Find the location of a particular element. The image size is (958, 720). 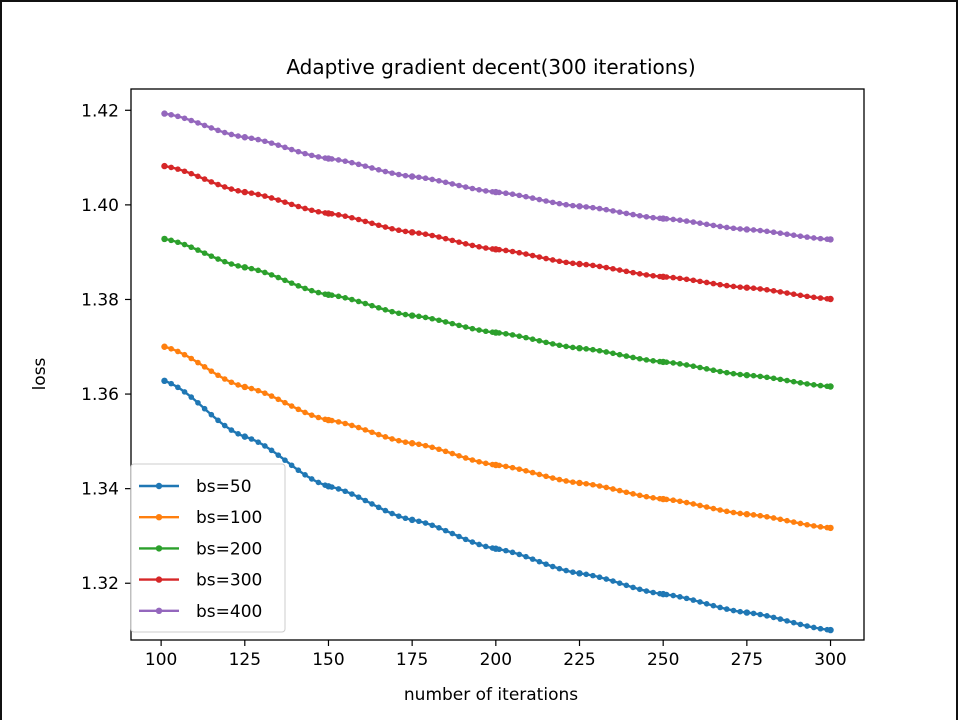

y-axis-label: loss is located at coordinates (40, 373).